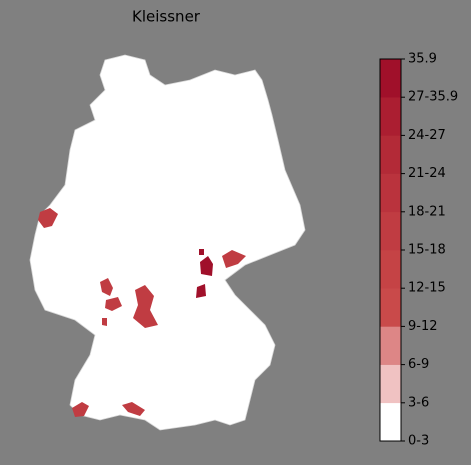 The width and height of the screenshot is (471, 465). I want to click on colorbar-label: 21-24, so click(427, 173).